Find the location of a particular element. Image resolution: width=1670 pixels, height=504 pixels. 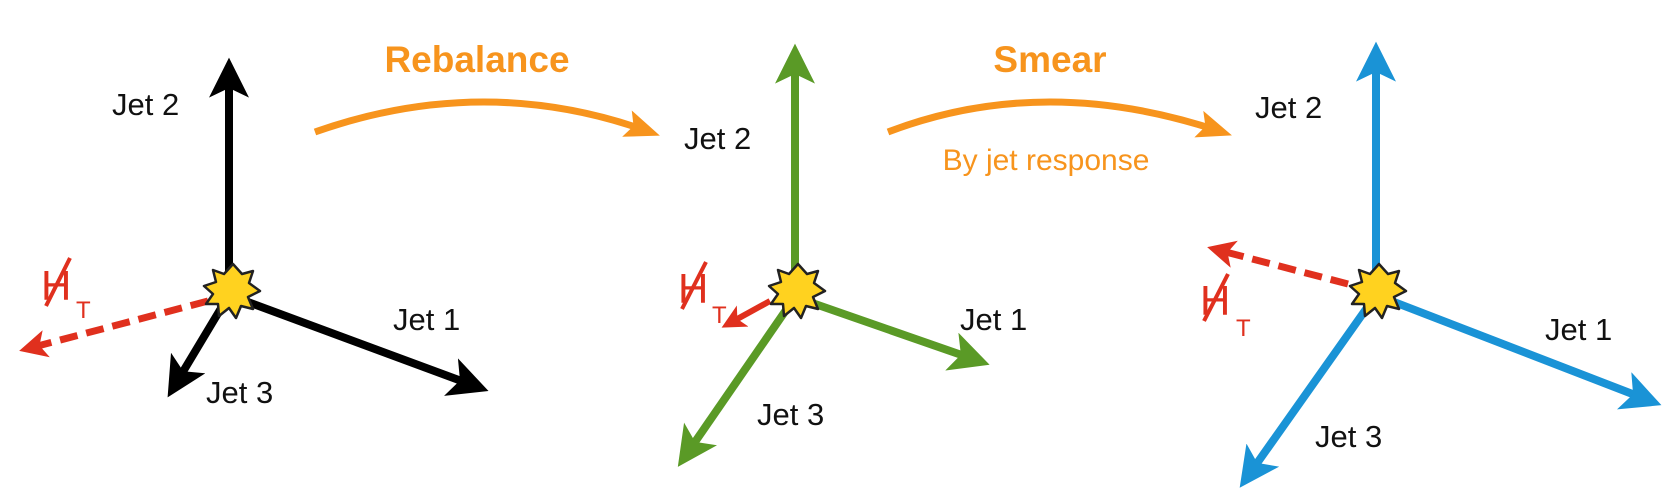

rebalance-arrow is located at coordinates (482, 117).